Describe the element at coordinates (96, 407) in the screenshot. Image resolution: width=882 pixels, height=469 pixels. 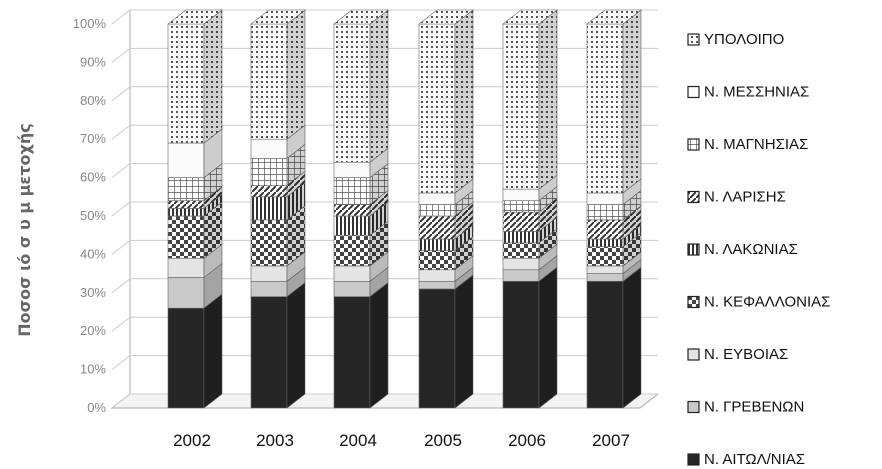
I see `y-tick-label: 0%` at that location.